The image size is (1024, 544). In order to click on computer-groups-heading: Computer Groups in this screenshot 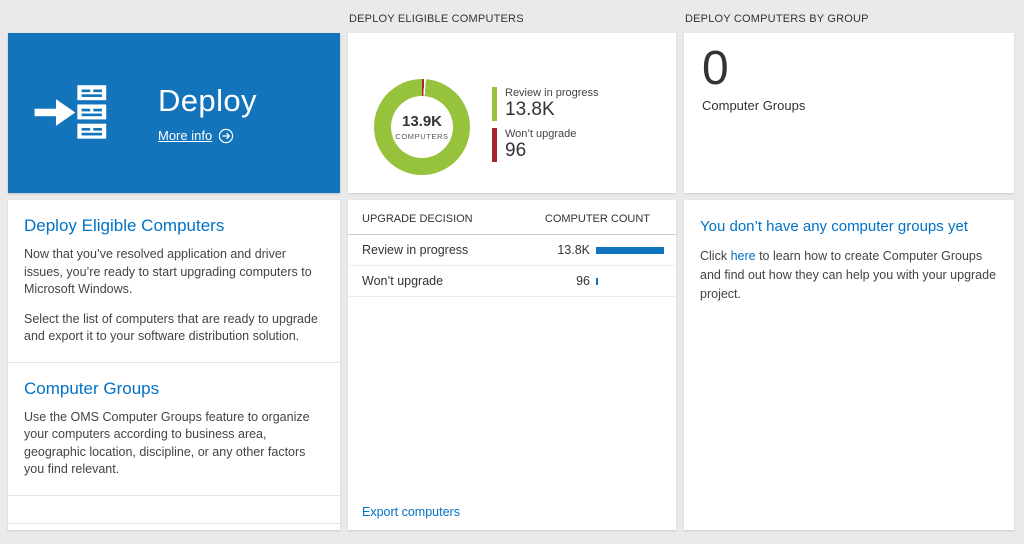, I will do `click(92, 388)`.